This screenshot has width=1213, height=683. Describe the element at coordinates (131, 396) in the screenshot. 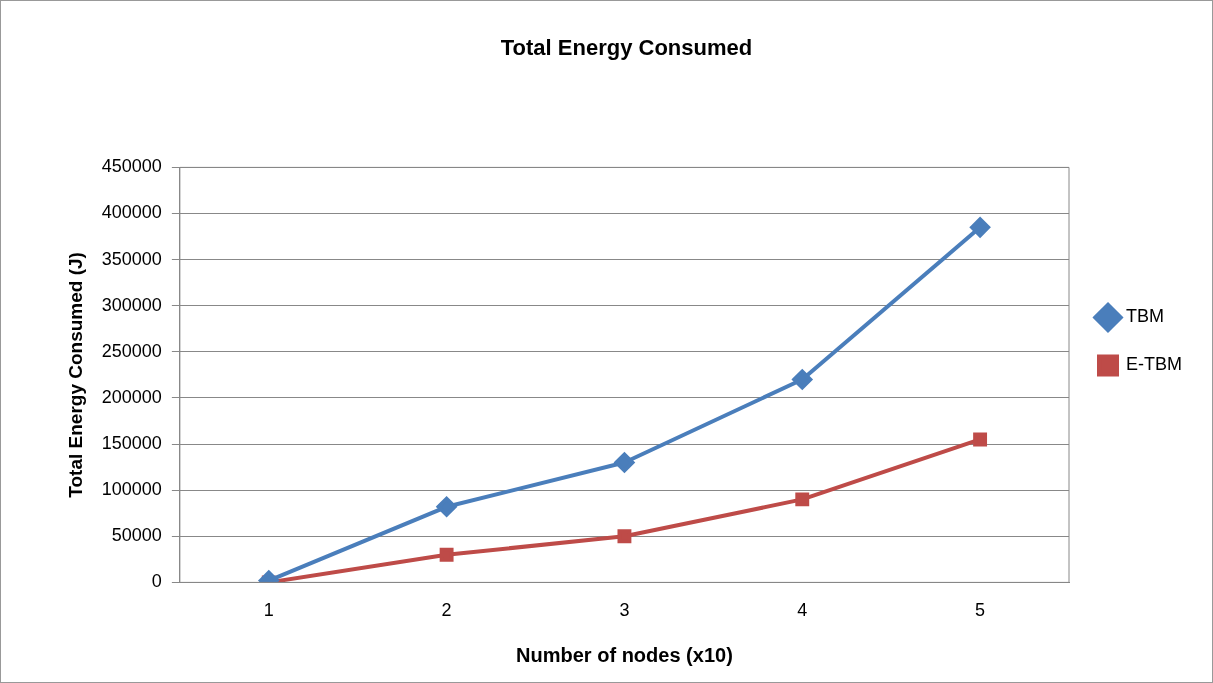

I see `y-tick-label: 200000` at that location.